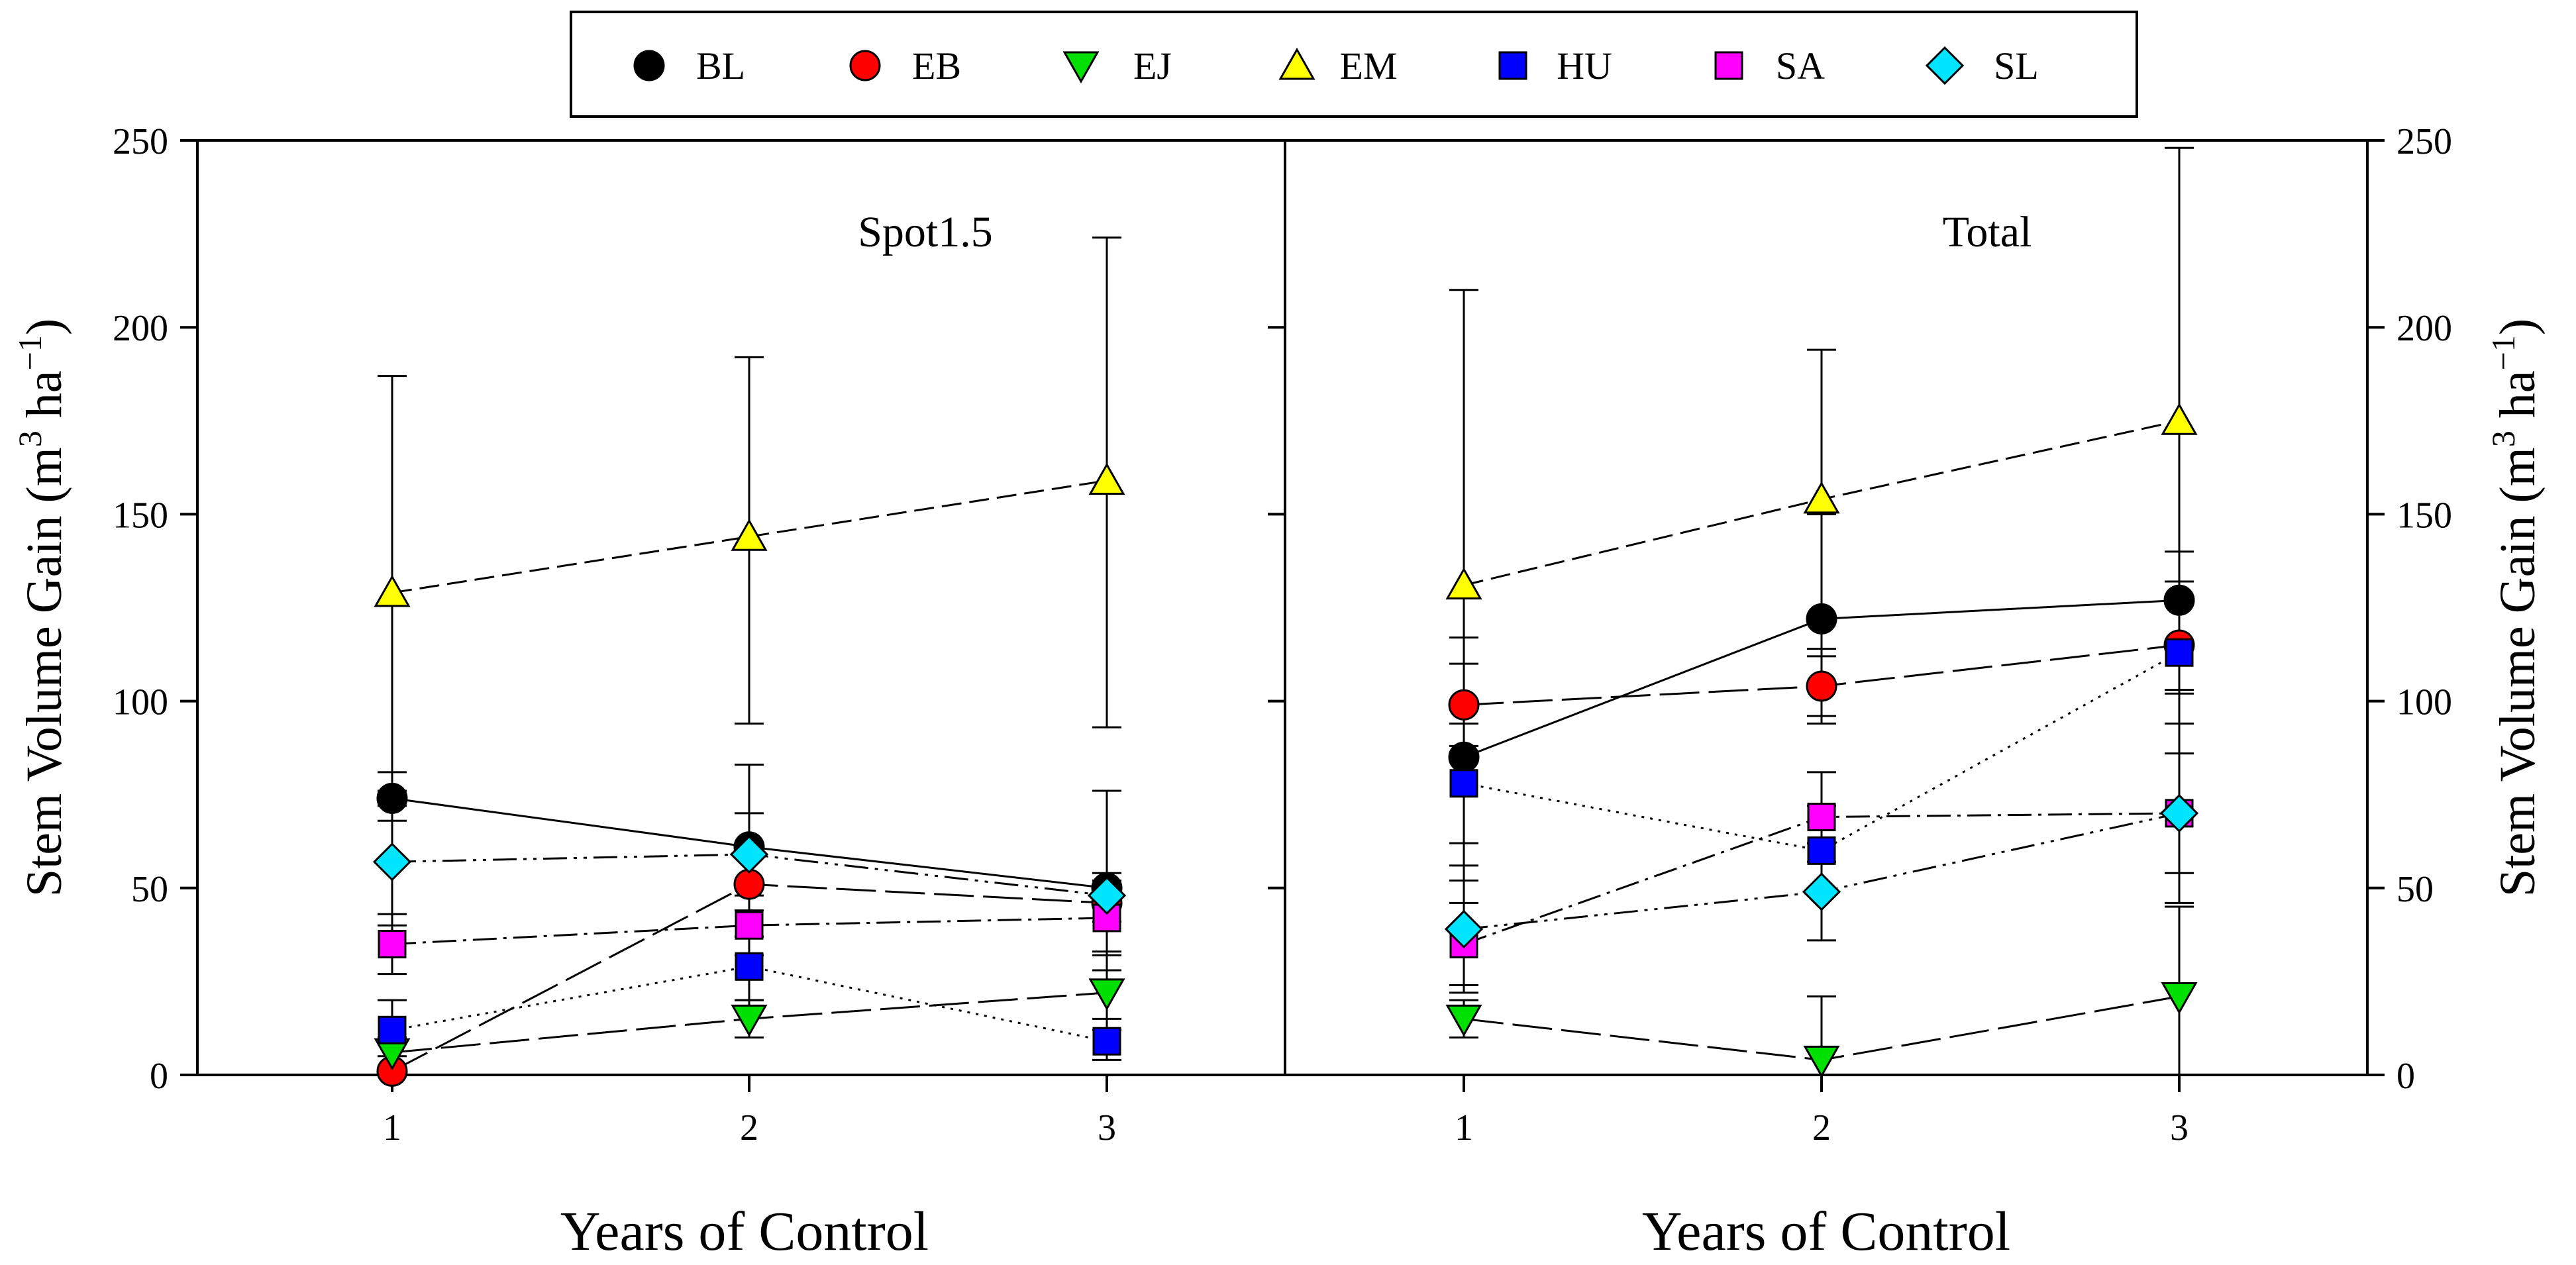 The height and width of the screenshot is (1265, 2576). What do you see at coordinates (1081, 67) in the screenshot?
I see `legend-marker-ej` at bounding box center [1081, 67].